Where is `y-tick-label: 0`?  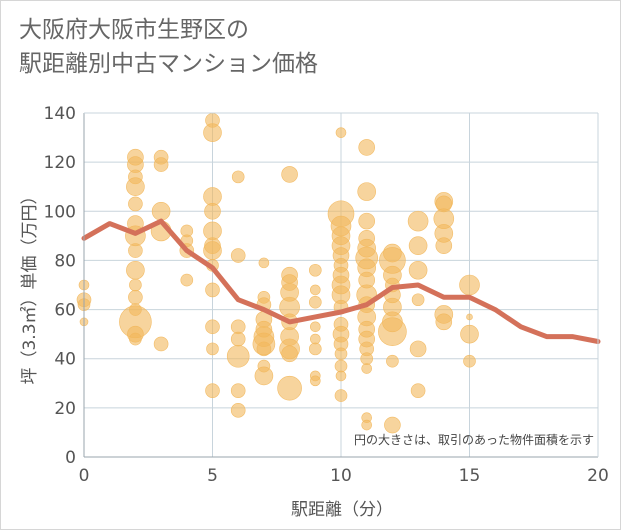
y-tick-label: 0 is located at coordinates (70, 458).